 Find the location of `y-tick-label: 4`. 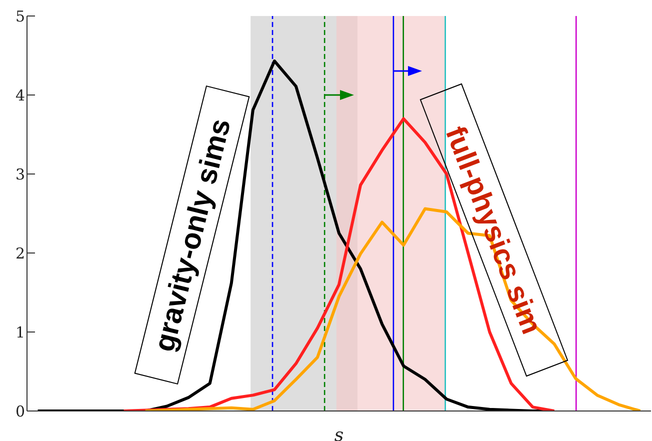

y-tick-label: 4 is located at coordinates (20, 95).